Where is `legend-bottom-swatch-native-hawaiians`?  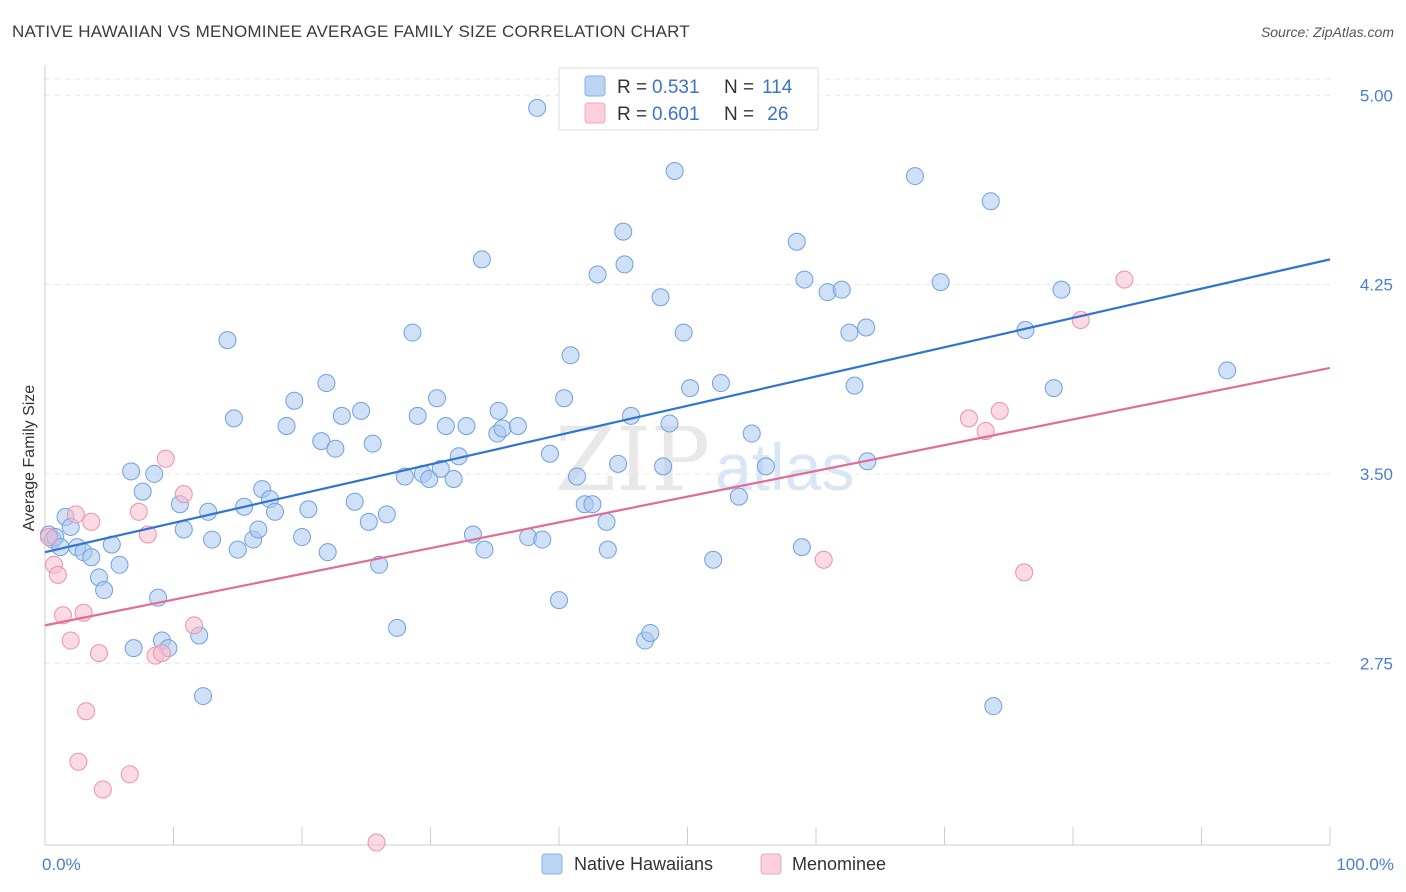
legend-bottom-swatch-native-hawaiians is located at coordinates (552, 864).